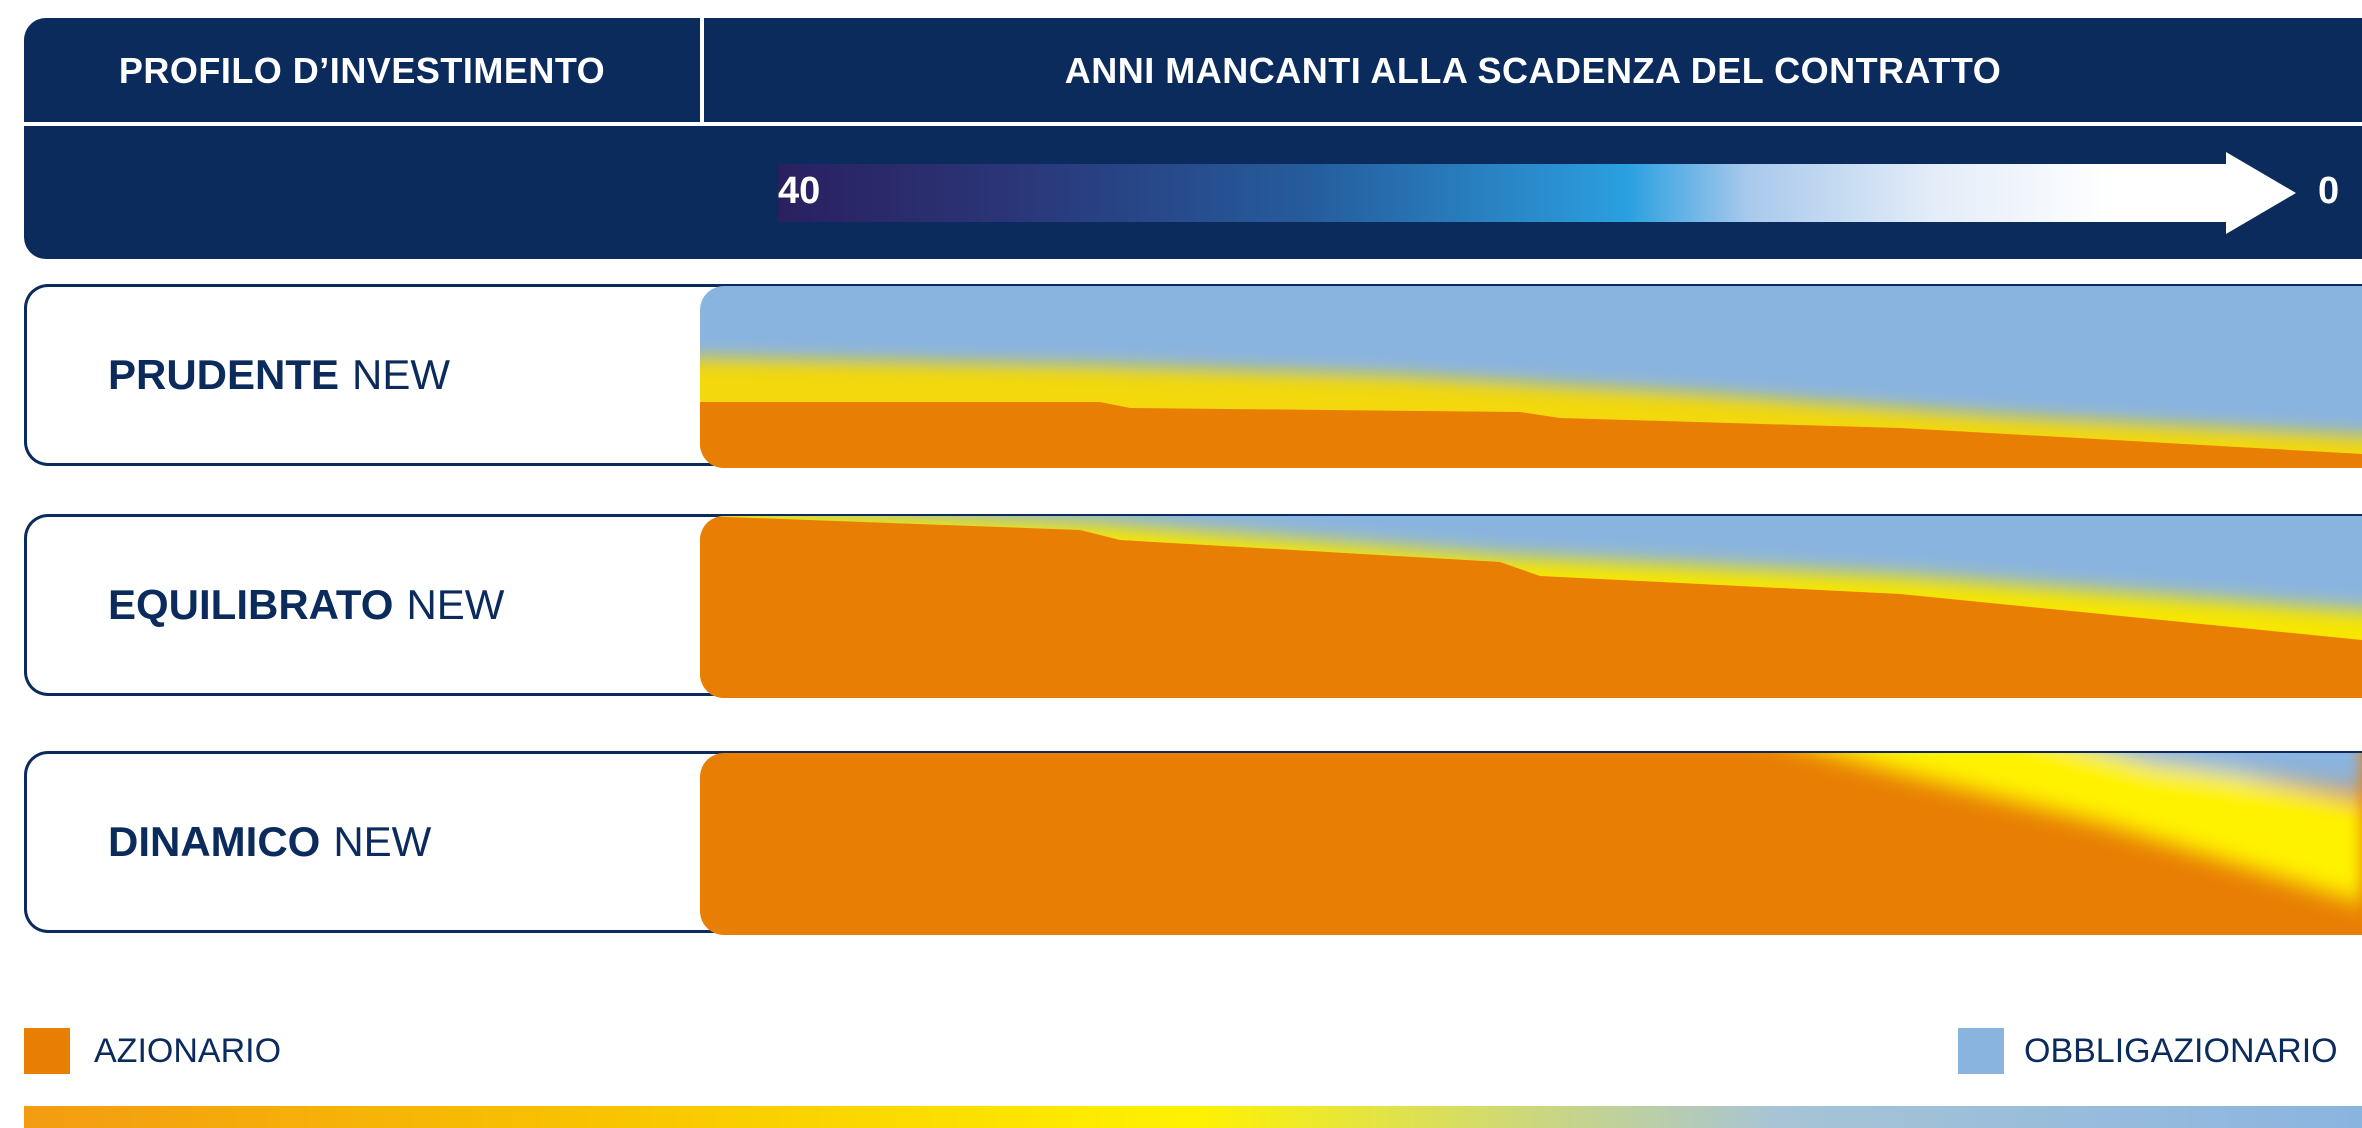  I want to click on header-divider-vertical, so click(702, 71).